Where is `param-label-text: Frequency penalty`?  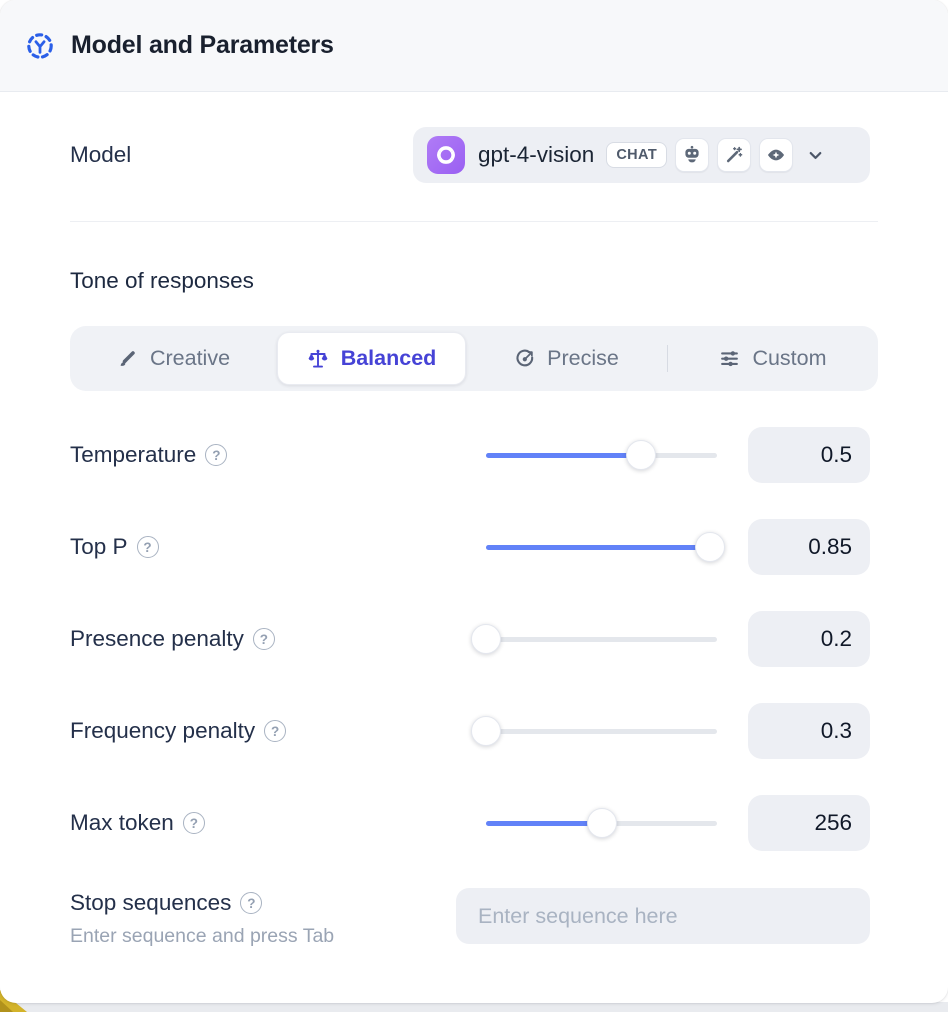
param-label-text: Frequency penalty is located at coordinates (163, 730).